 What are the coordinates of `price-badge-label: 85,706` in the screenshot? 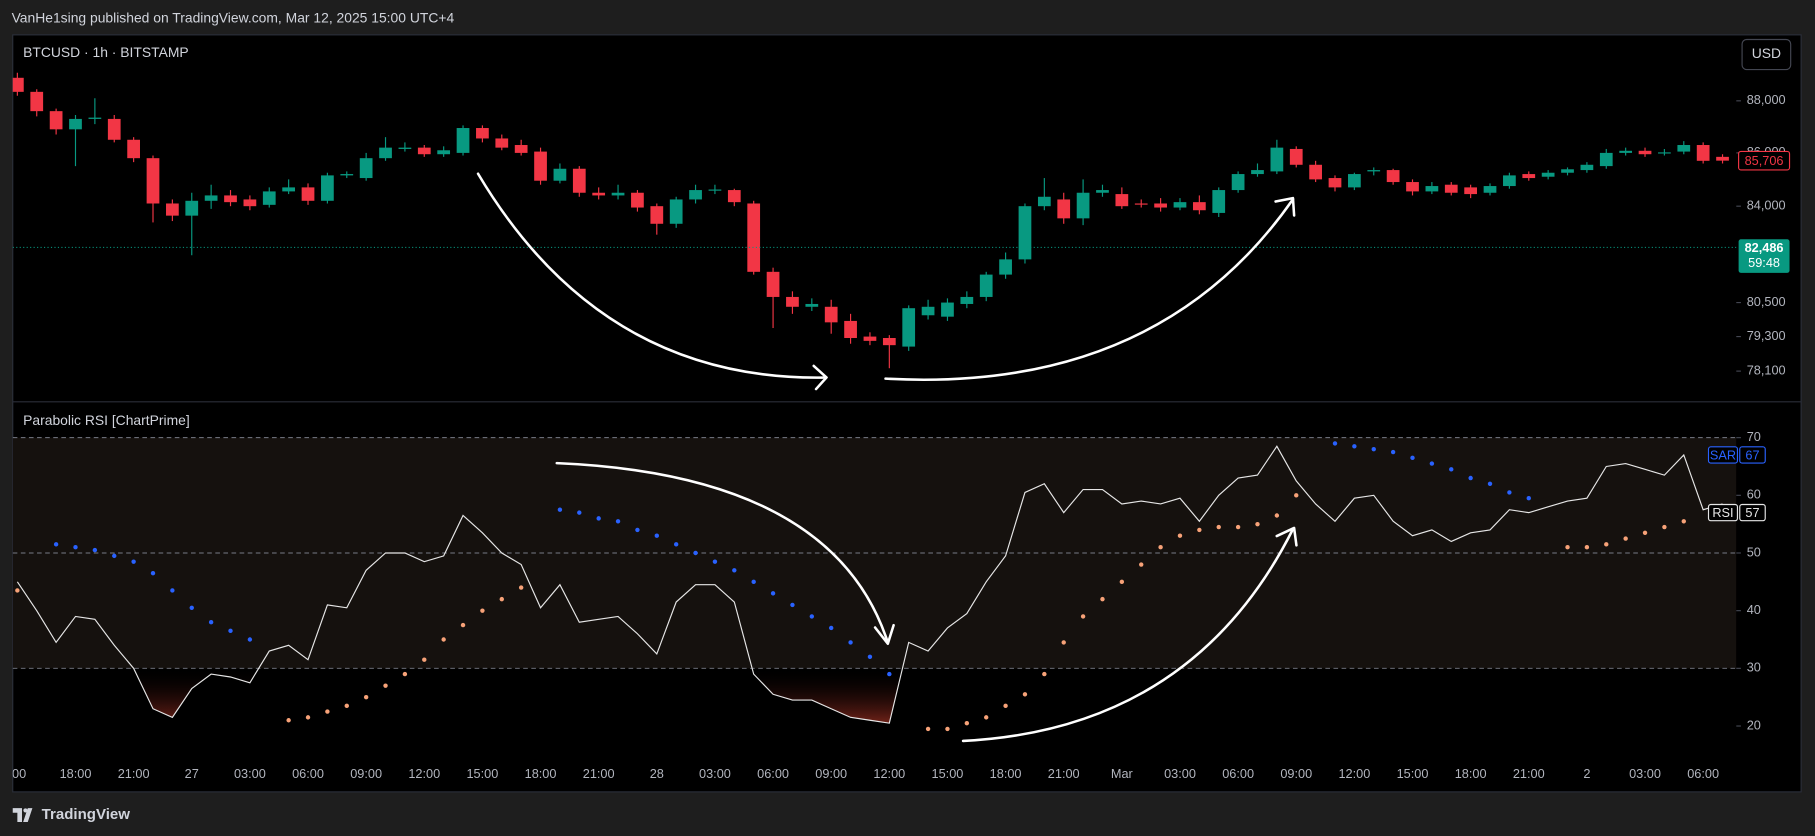 It's located at (1764, 160).